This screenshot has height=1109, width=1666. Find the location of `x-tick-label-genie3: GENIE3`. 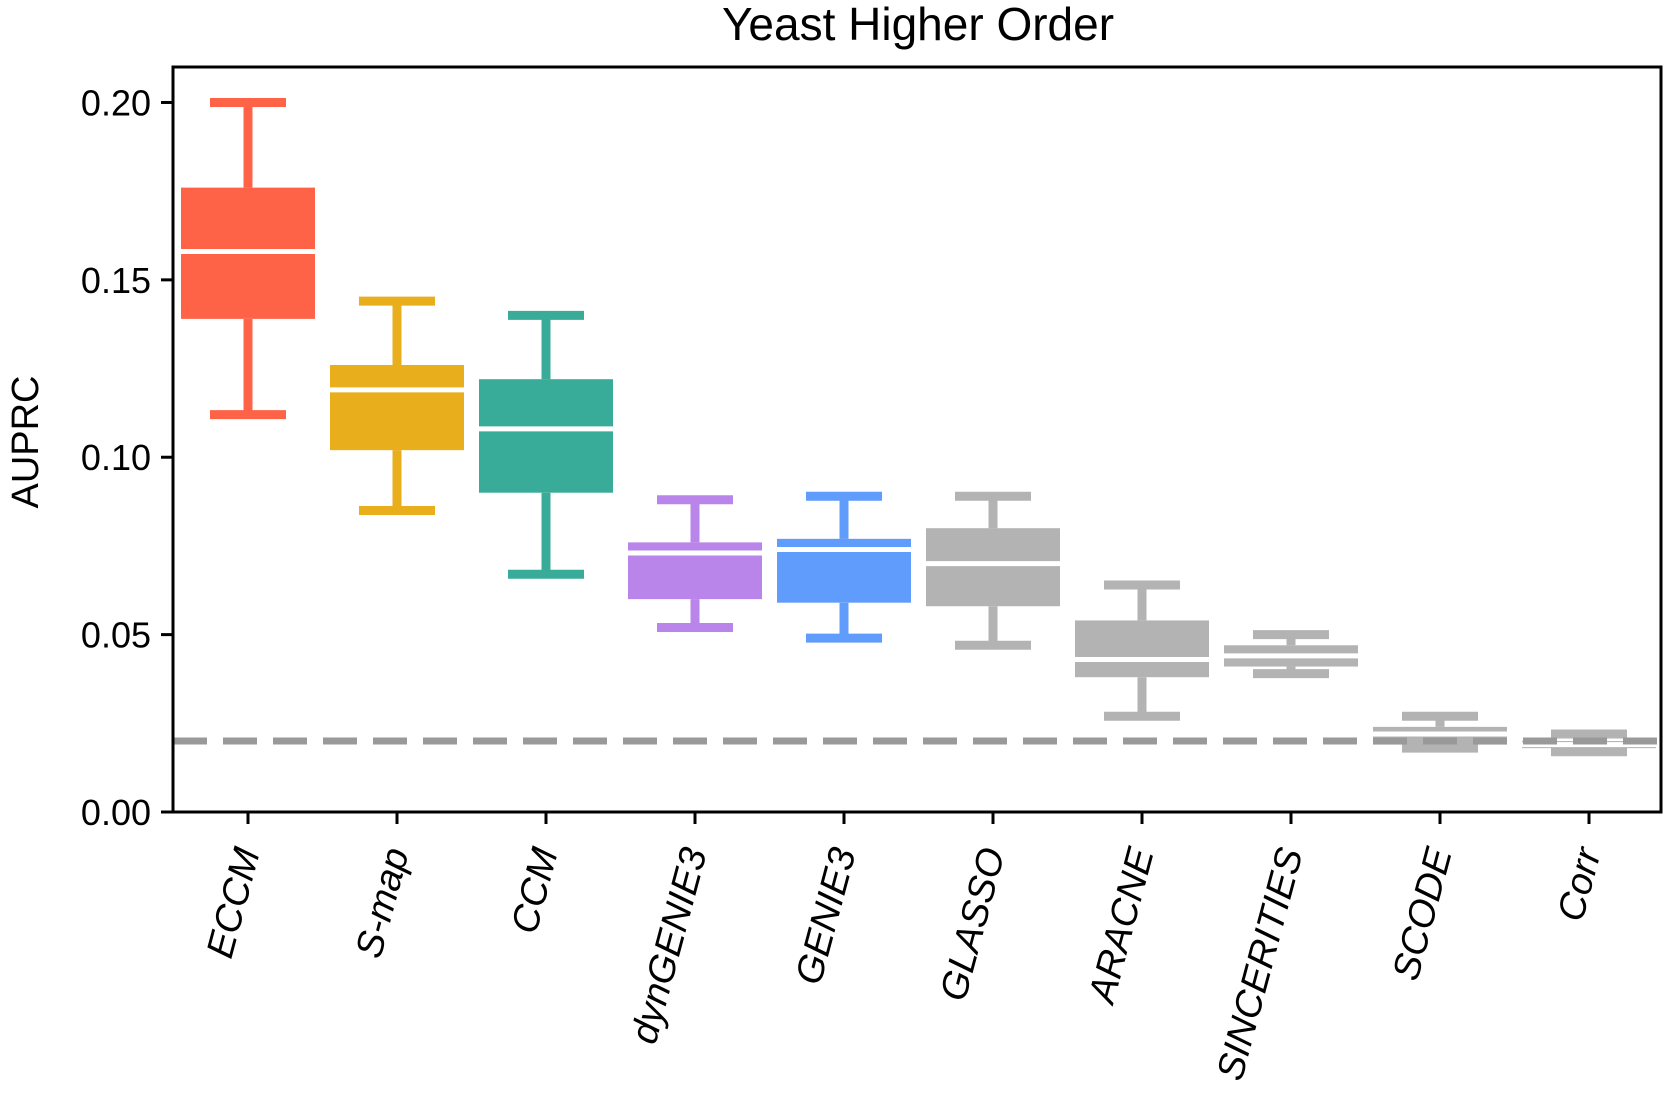

x-tick-label-genie3: GENIE3 is located at coordinates (826, 916).